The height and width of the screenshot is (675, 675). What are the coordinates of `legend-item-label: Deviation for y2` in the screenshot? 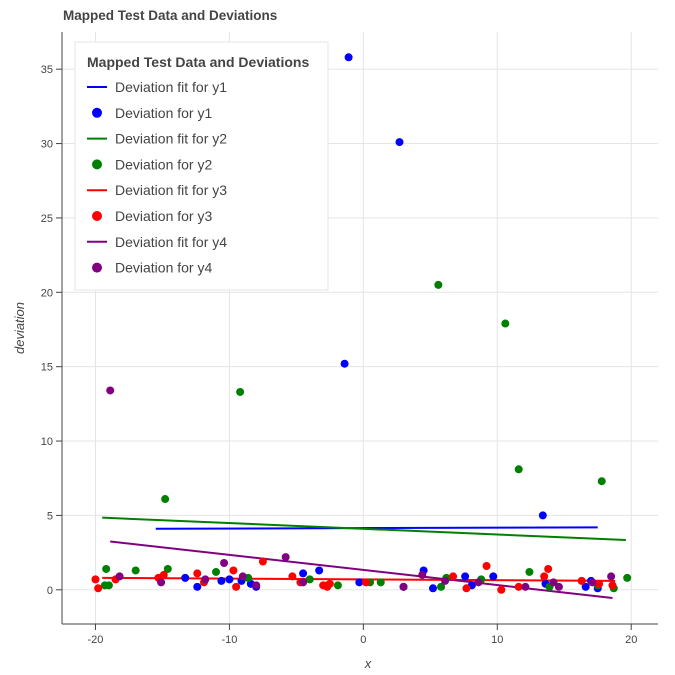 It's located at (163, 164).